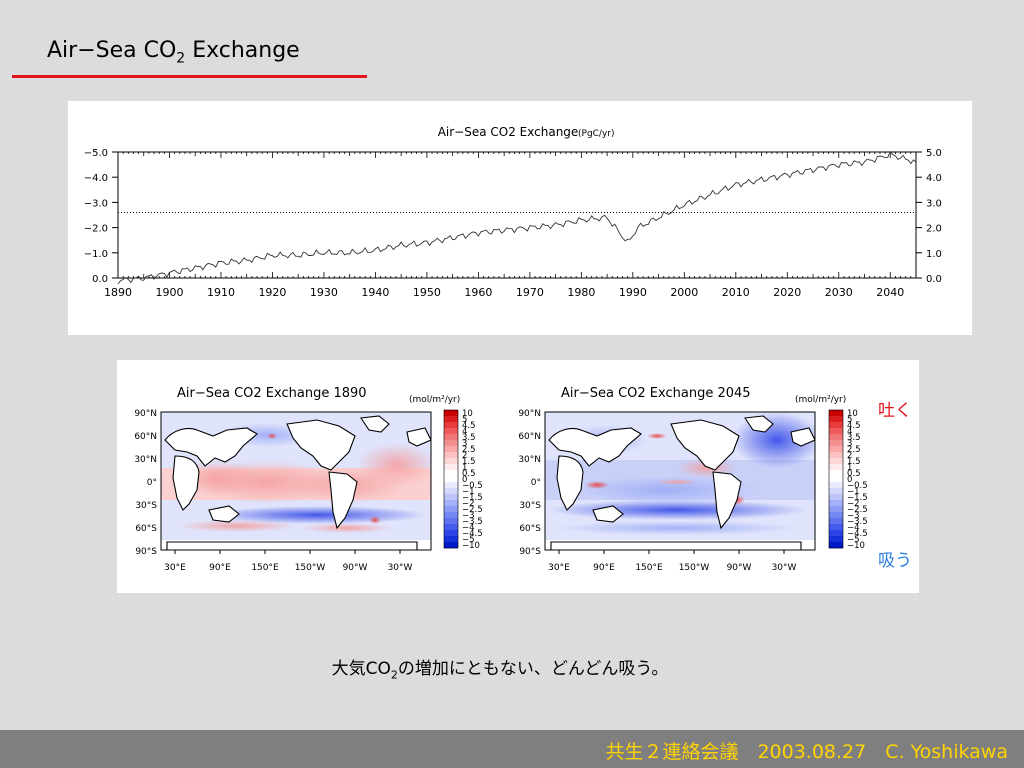 The width and height of the screenshot is (1024, 768). I want to click on y-tick-label: −1.0, so click(96, 254).